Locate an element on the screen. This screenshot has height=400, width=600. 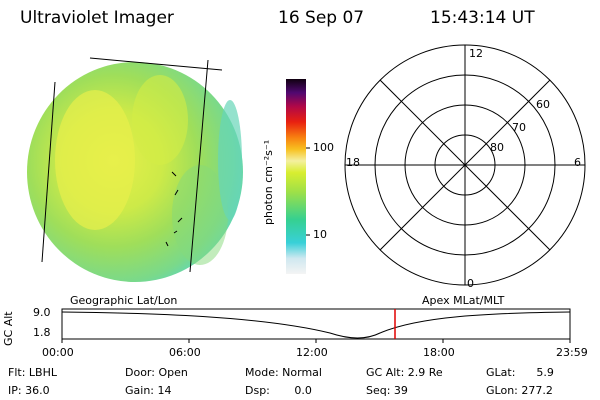
date-label: 16 Sep 07 is located at coordinates (321, 18).